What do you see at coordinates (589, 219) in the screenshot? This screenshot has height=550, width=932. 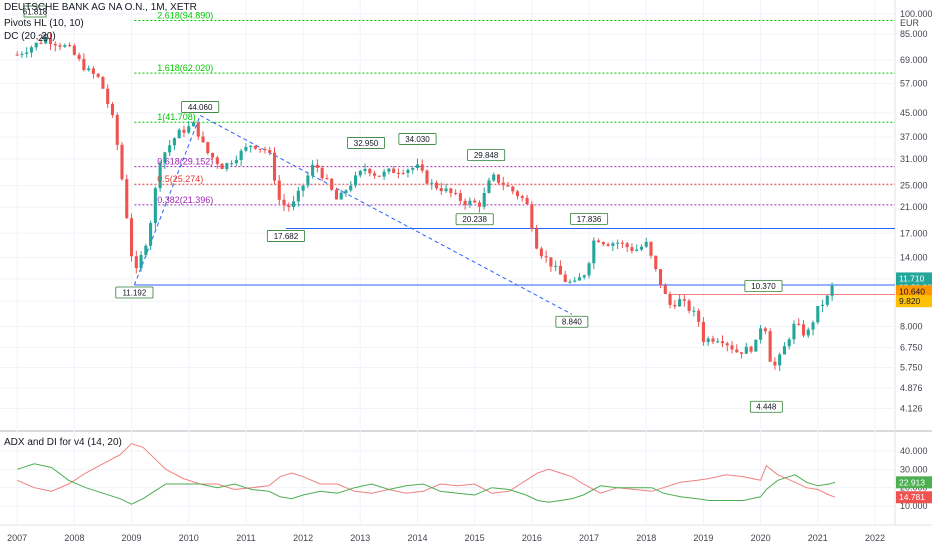 I see `pivot-label: 17.836` at bounding box center [589, 219].